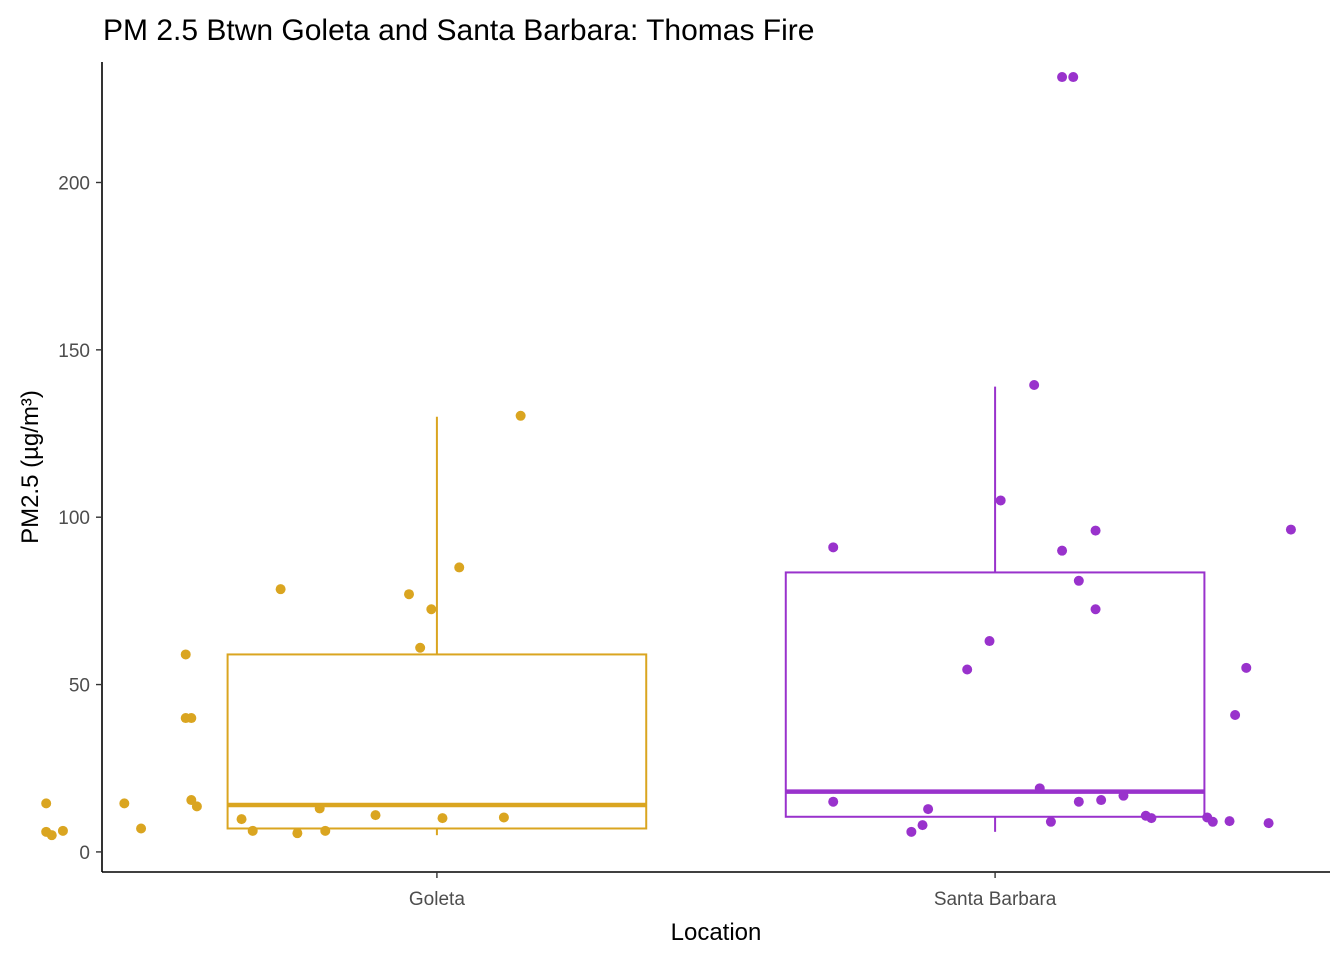  I want to click on y-axis-ticks: 0 50 100 150 200, so click(80, 518).